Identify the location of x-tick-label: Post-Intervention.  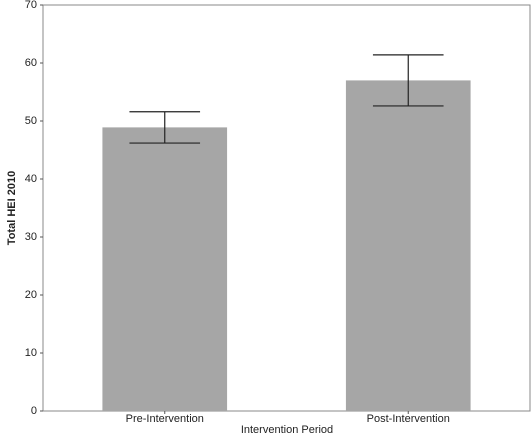
(408, 419).